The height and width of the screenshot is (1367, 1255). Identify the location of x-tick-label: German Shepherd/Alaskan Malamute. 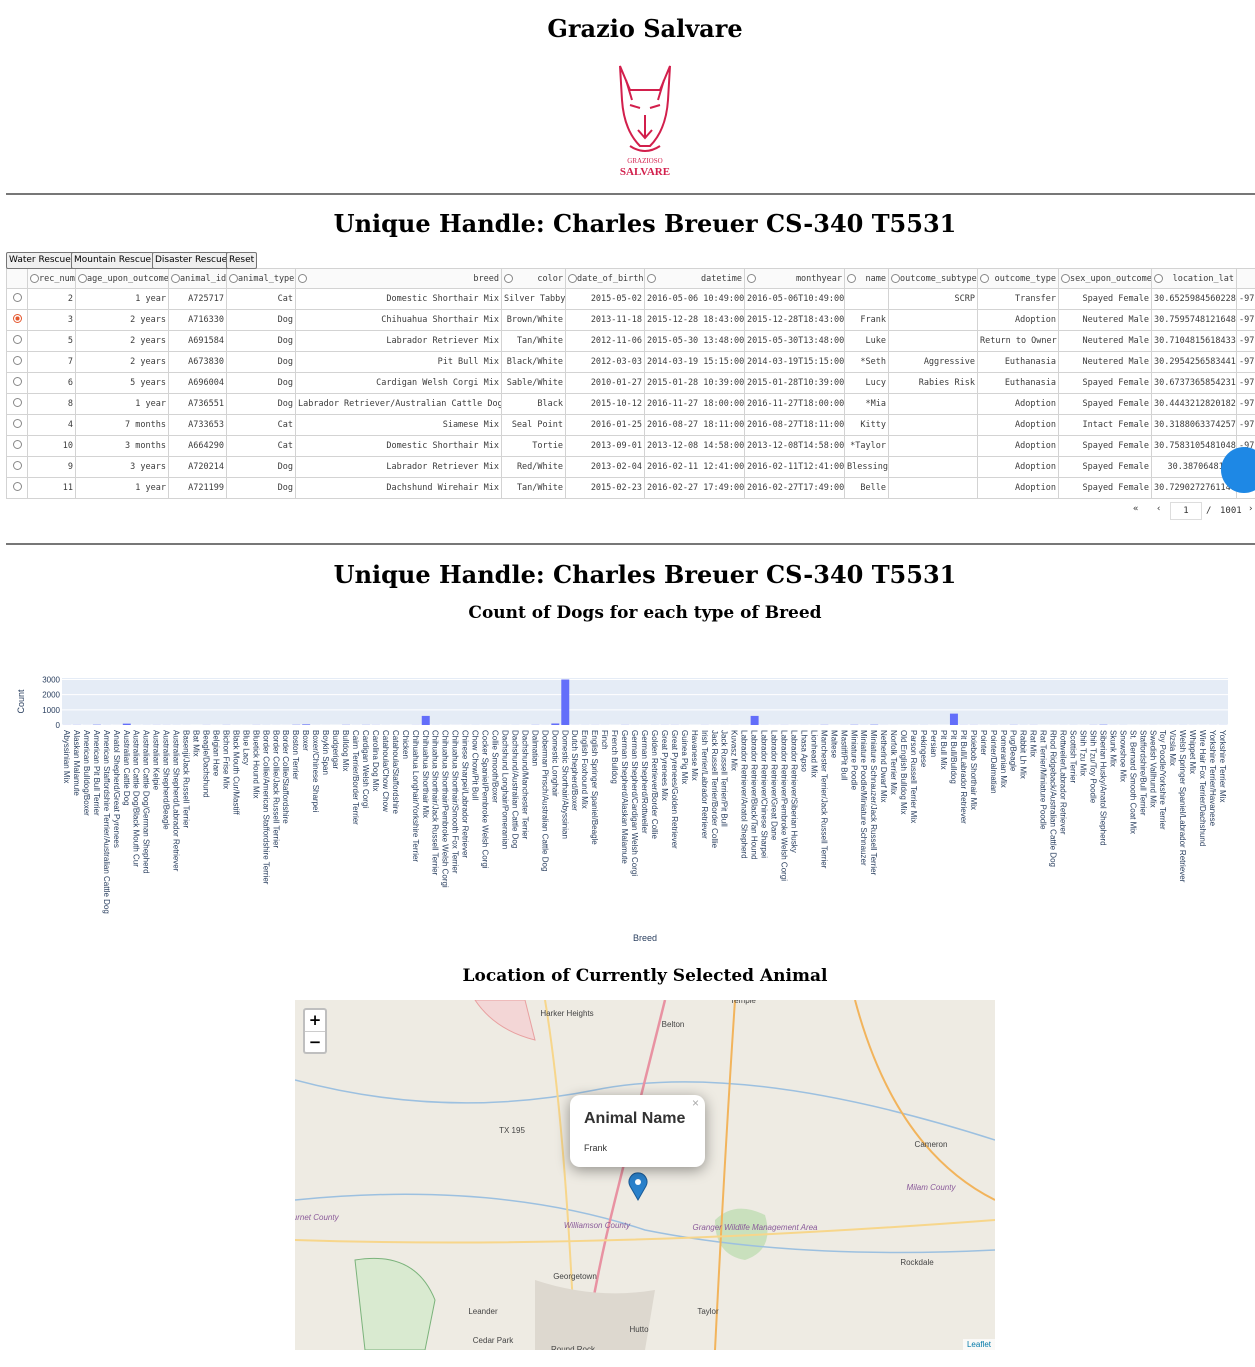
(624, 797).